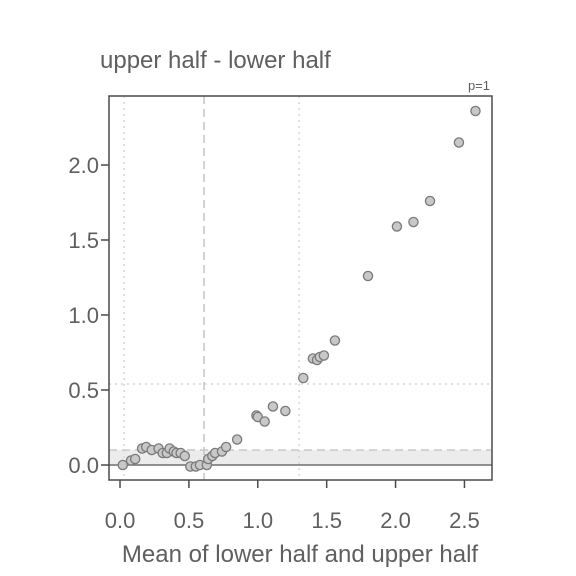 The width and height of the screenshot is (576, 576). I want to click on x-tick-label: 0.5, so click(189, 520).